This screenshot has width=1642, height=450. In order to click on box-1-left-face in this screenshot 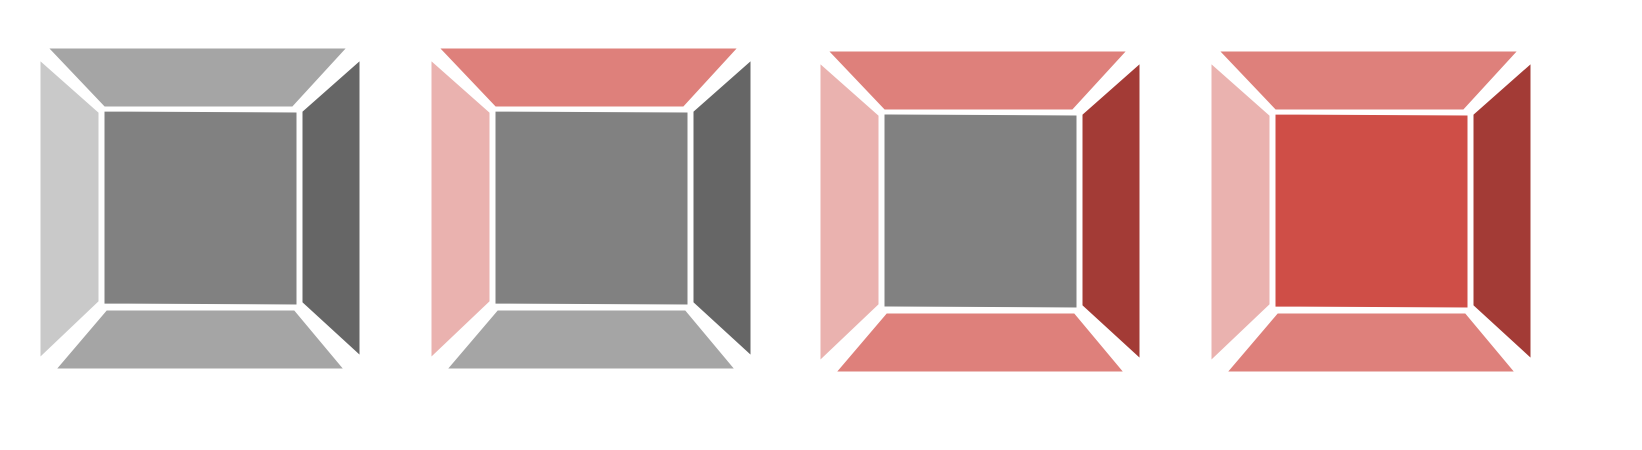, I will do `click(69, 209)`.